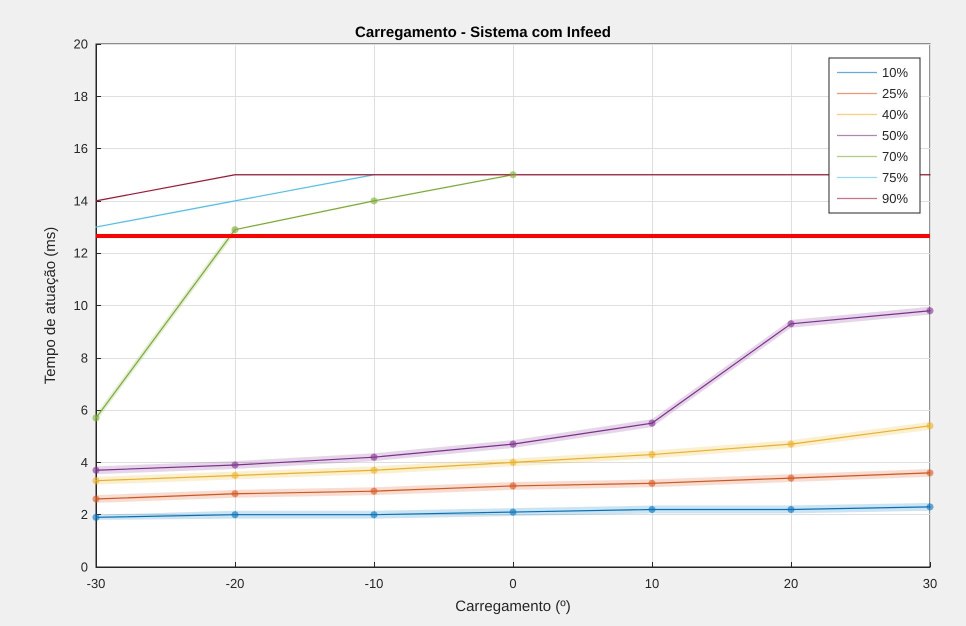 This screenshot has width=966, height=626. What do you see at coordinates (96, 583) in the screenshot?
I see `x-tick-label: -30` at bounding box center [96, 583].